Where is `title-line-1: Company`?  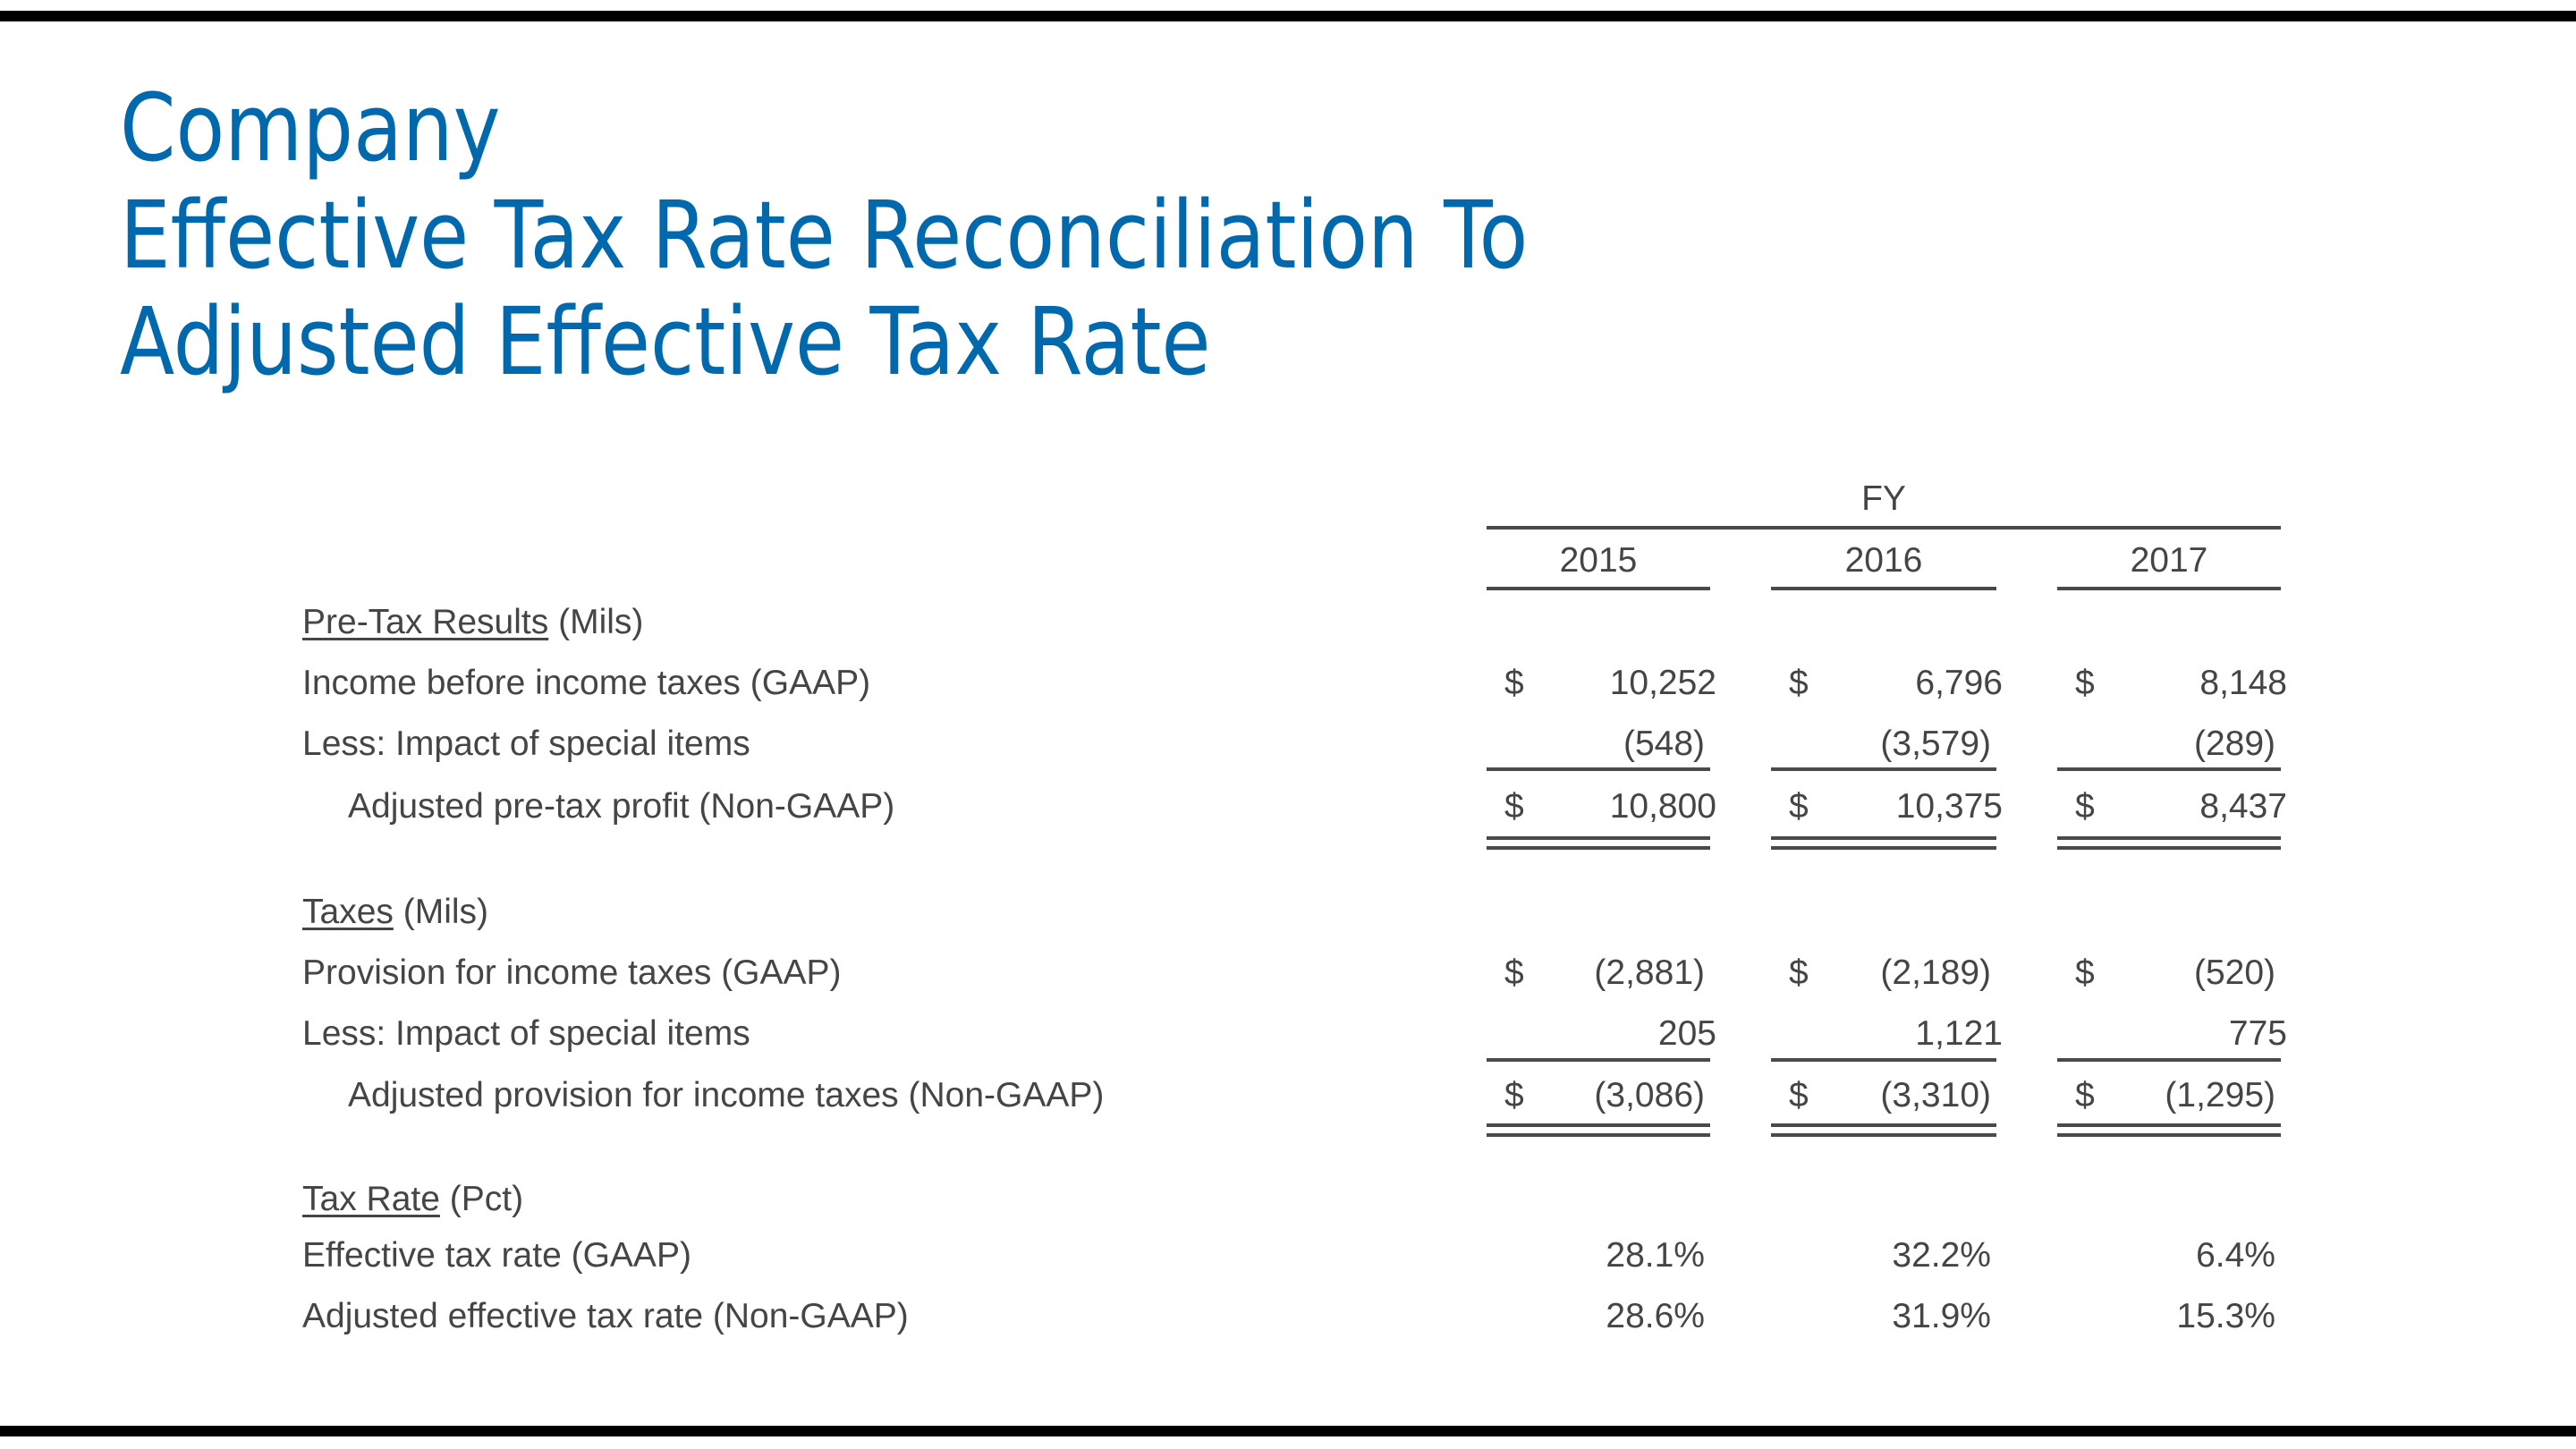
title-line-1: Company is located at coordinates (310, 127).